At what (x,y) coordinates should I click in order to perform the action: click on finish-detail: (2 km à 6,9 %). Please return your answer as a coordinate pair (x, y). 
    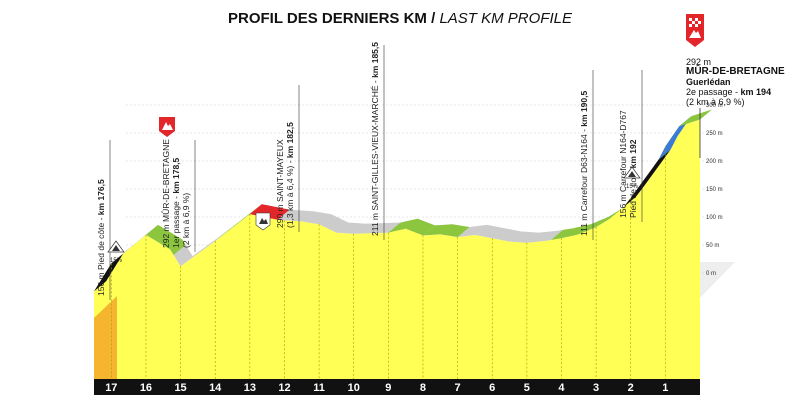
    Looking at the image, I should click on (715, 102).